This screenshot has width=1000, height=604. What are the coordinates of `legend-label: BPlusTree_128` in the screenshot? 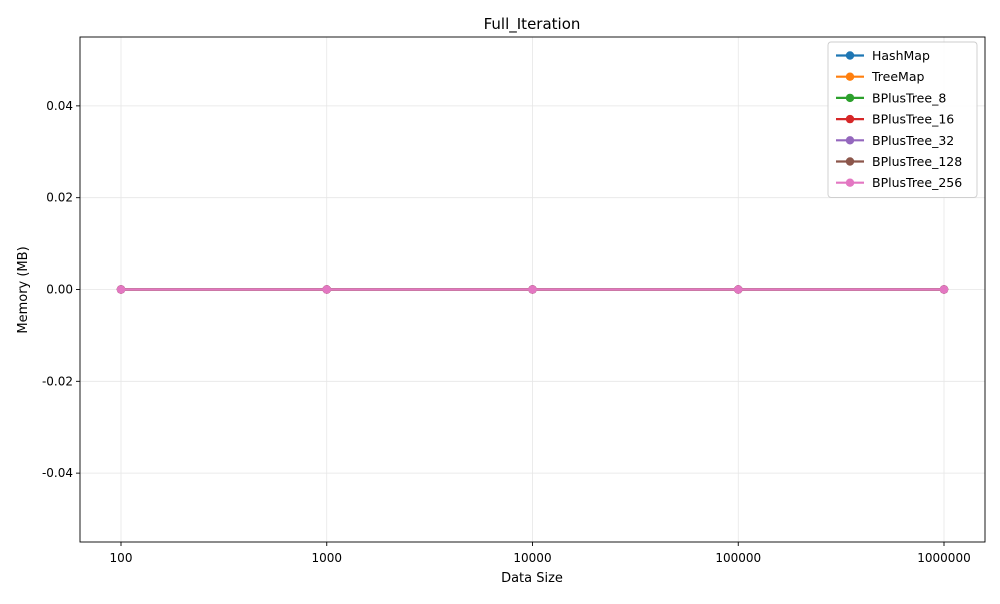 It's located at (917, 161).